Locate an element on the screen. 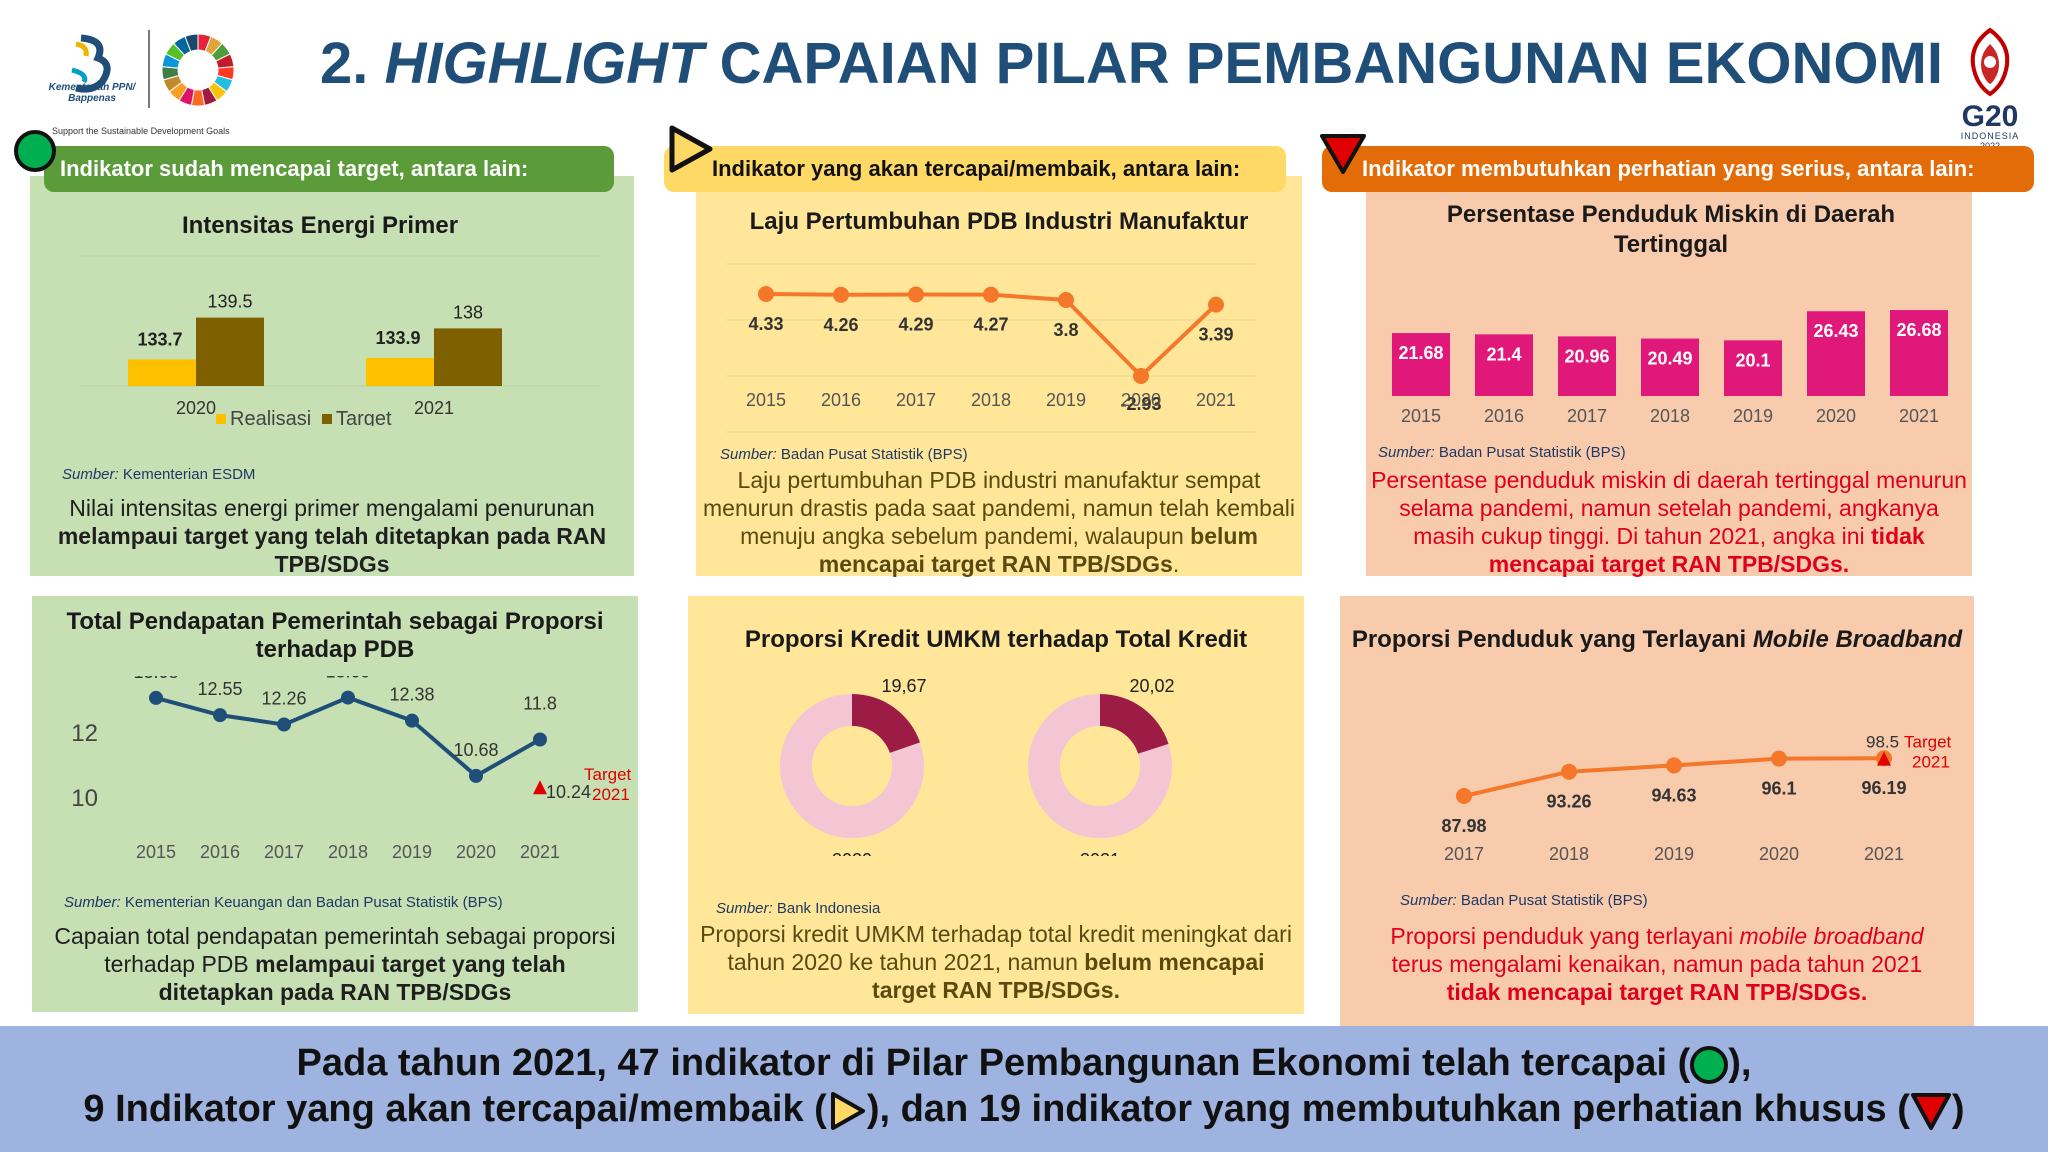 The width and height of the screenshot is (2048, 1152). bar-realisasi is located at coordinates (400, 371).